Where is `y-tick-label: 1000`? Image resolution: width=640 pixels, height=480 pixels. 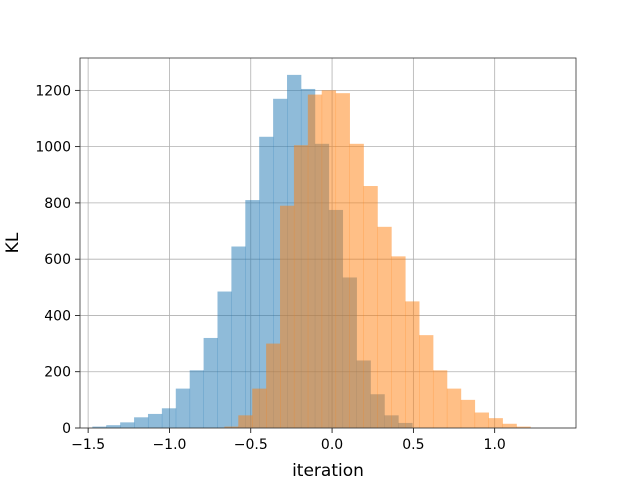
y-tick-label: 1000 is located at coordinates (53, 148).